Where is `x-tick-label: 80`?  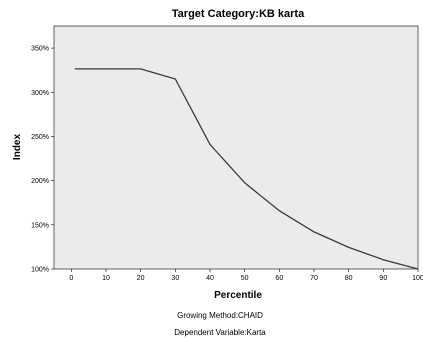 x-tick-label: 80 is located at coordinates (349, 278).